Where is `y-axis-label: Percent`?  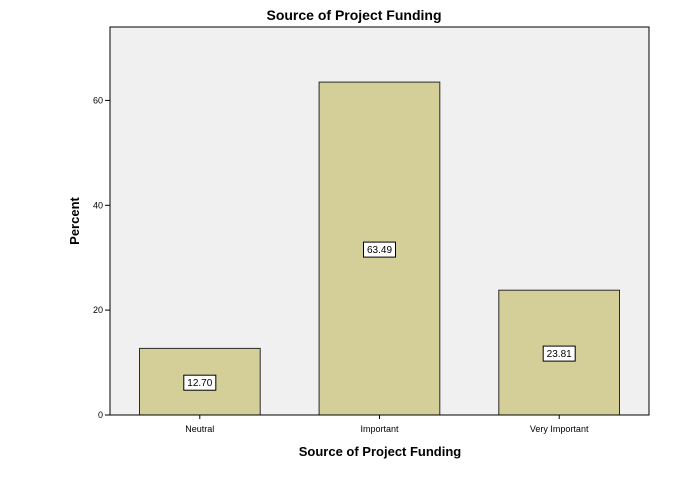 y-axis-label: Percent is located at coordinates (74, 220).